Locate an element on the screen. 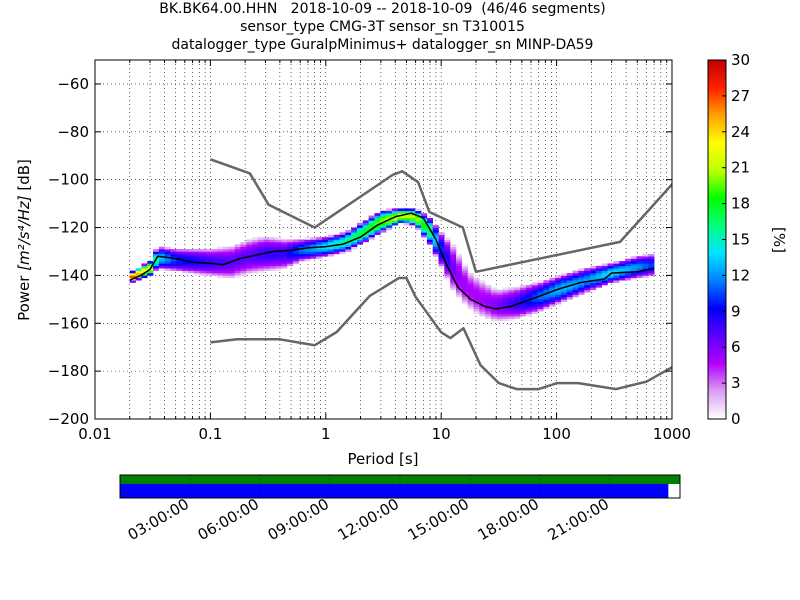 The height and width of the screenshot is (600, 800). colorbar-tick-label: 18 is located at coordinates (740, 204).